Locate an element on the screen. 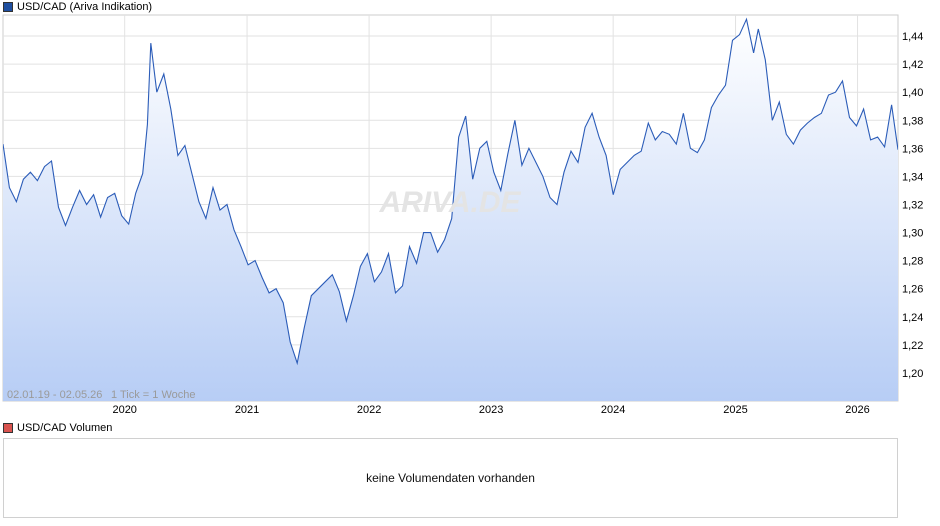 Image resolution: width=940 pixels, height=526 pixels. y-tick-label: 1,36 is located at coordinates (912, 149).